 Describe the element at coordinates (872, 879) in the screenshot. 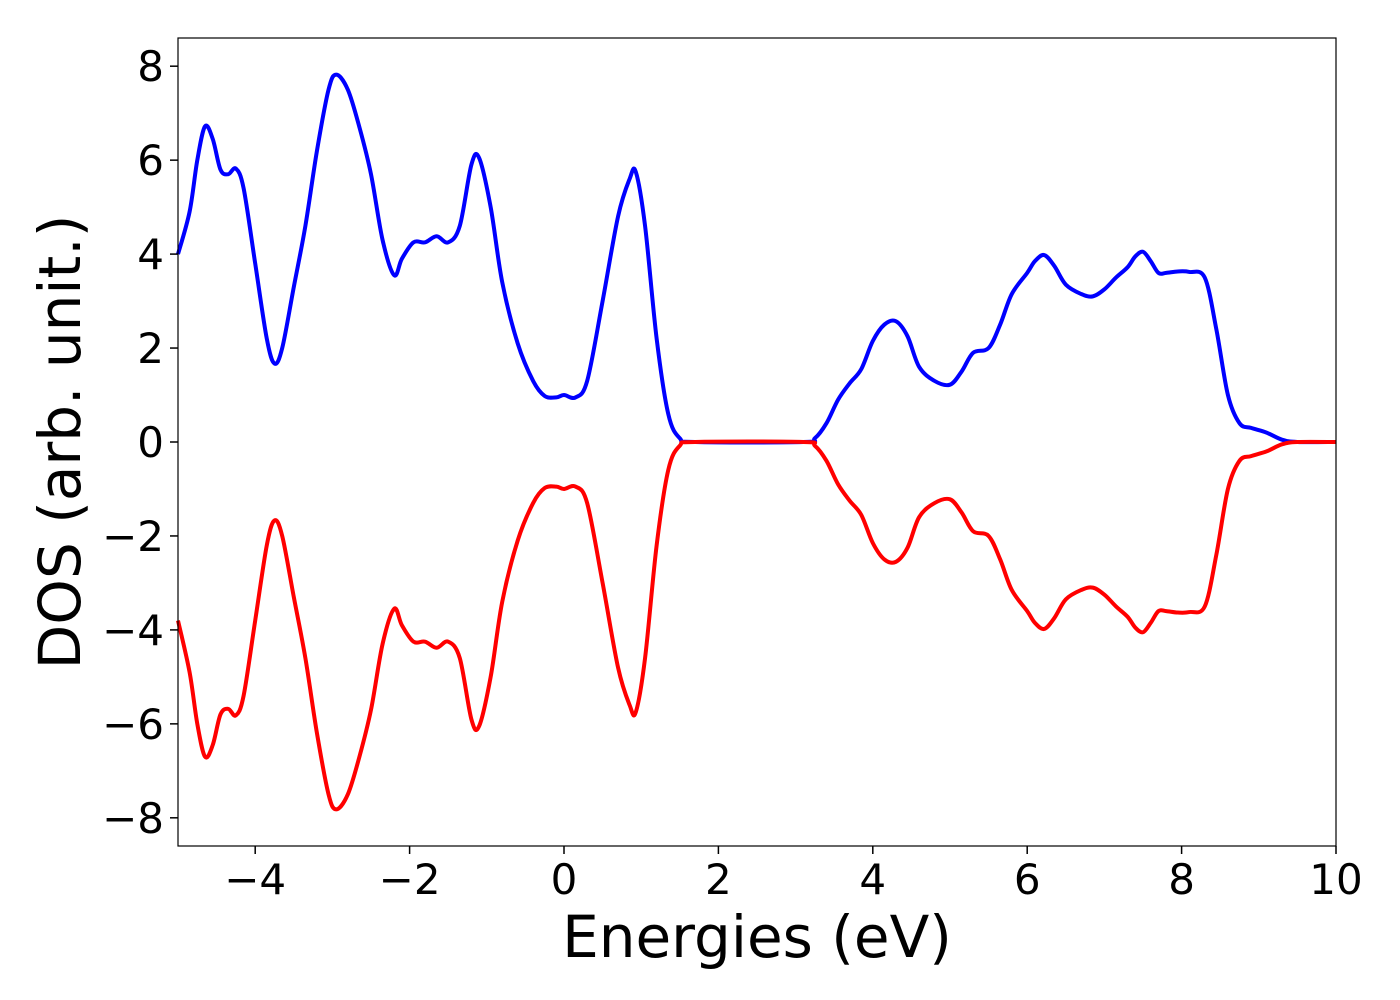

I see `x-tick-label: 4` at that location.